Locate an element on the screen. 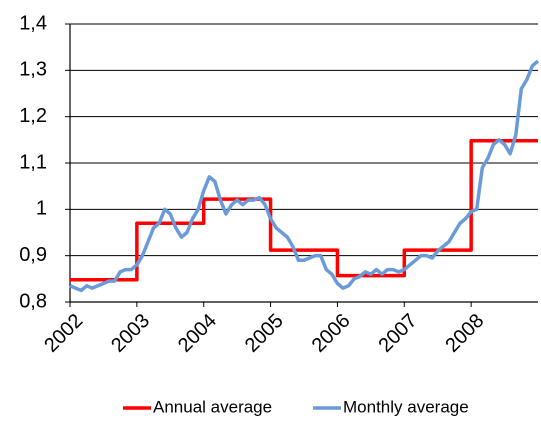  legend-label: Monthly average is located at coordinates (406, 406).